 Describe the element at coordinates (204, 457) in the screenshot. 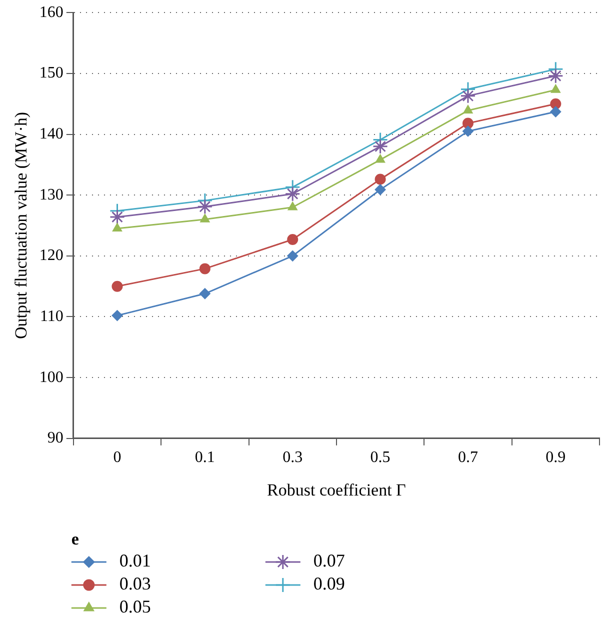

I see `x-tick-label: 0.1` at that location.